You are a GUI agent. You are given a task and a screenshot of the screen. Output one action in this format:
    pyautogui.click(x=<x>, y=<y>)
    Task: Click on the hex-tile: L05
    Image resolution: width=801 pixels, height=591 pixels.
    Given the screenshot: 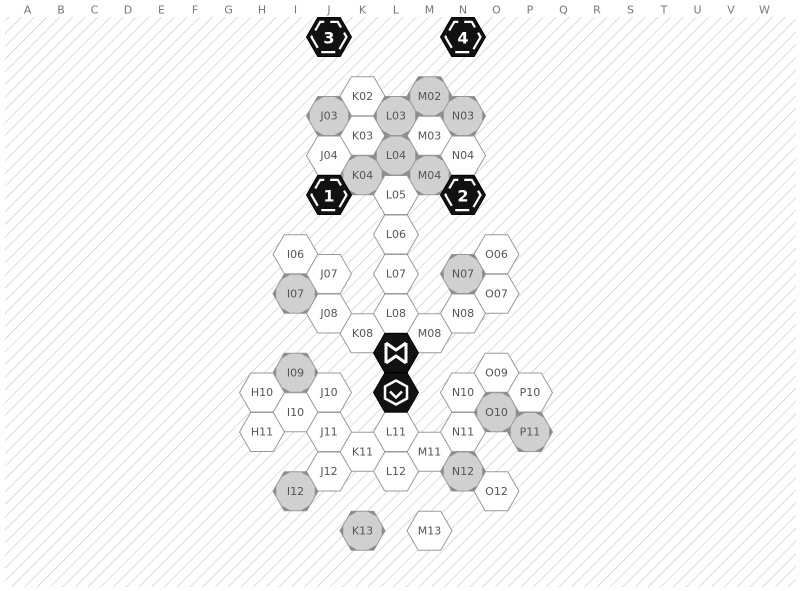 What is the action you would take?
    pyautogui.click(x=396, y=195)
    